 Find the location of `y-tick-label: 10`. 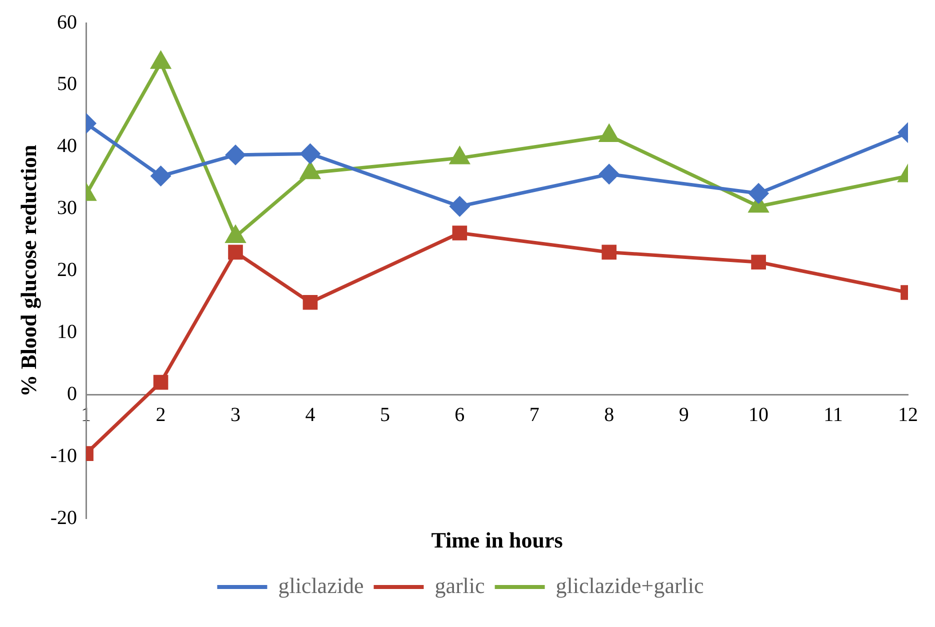

y-tick-label: 10 is located at coordinates (67, 332).